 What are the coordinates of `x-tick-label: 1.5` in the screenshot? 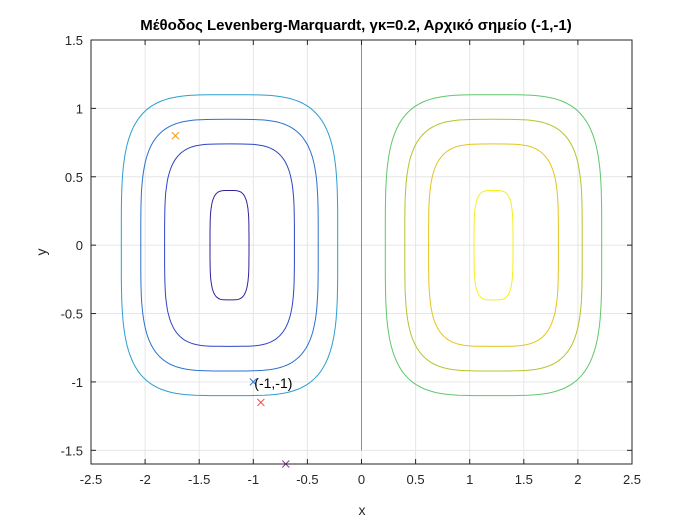 It's located at (524, 479).